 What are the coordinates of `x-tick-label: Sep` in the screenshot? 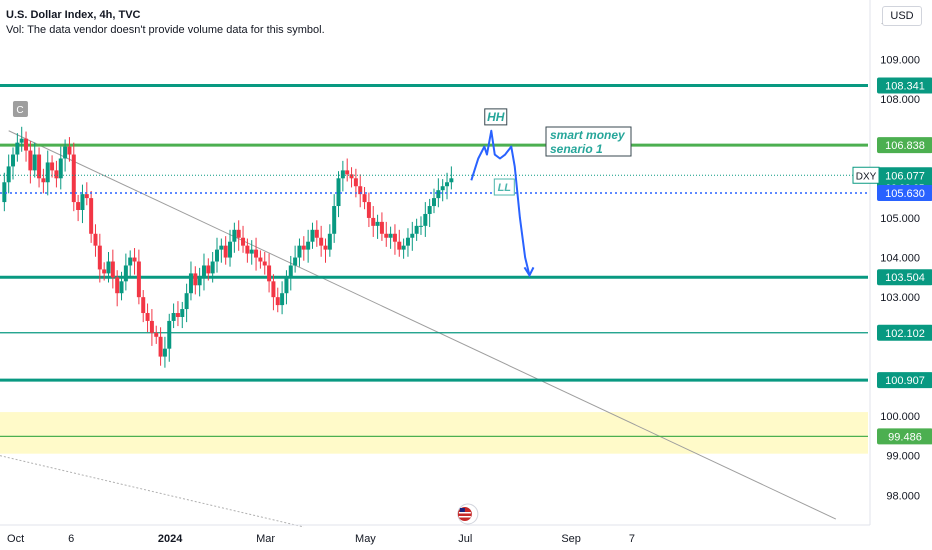 It's located at (571, 539).